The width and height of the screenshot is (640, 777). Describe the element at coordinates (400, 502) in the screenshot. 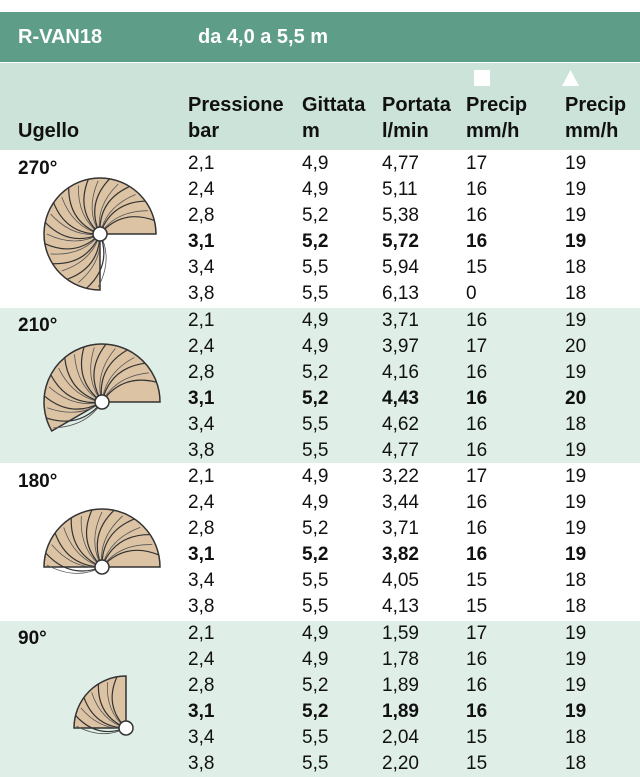

I see `cell: 3,44` at that location.